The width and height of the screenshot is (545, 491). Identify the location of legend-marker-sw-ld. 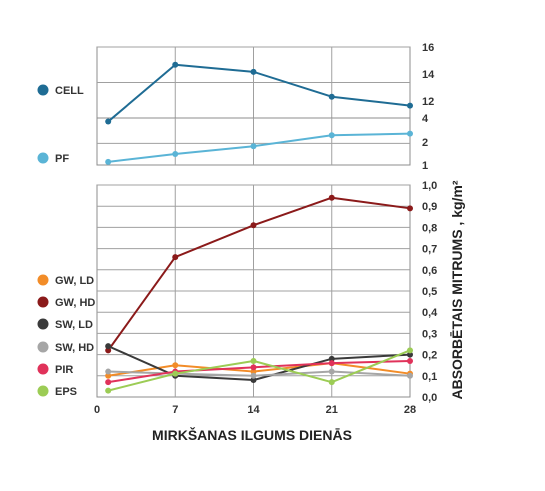
(43, 324).